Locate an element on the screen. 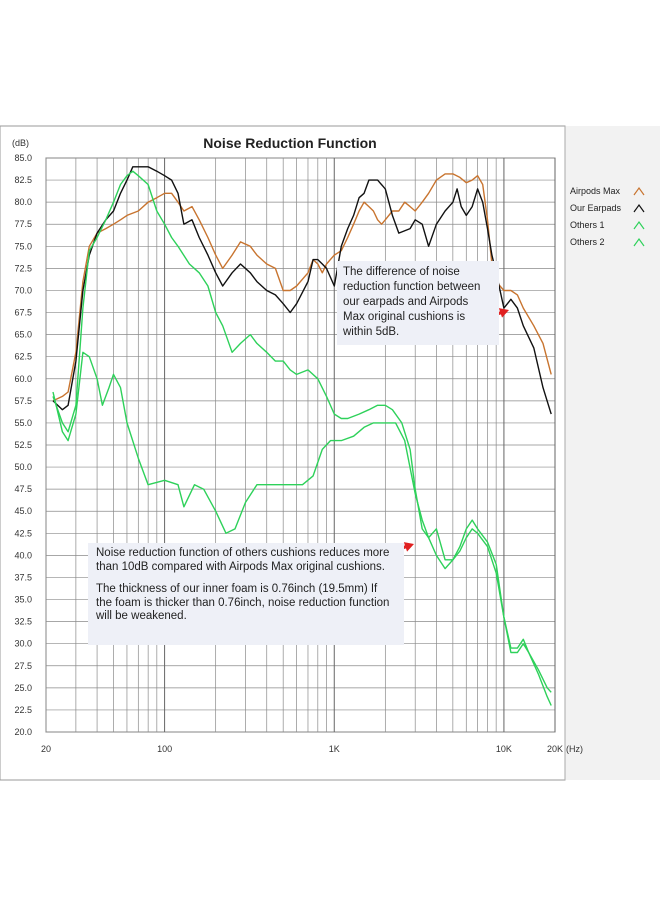 This screenshot has width=660, height=909. chart-title: Noise Reduction Function is located at coordinates (289, 143).